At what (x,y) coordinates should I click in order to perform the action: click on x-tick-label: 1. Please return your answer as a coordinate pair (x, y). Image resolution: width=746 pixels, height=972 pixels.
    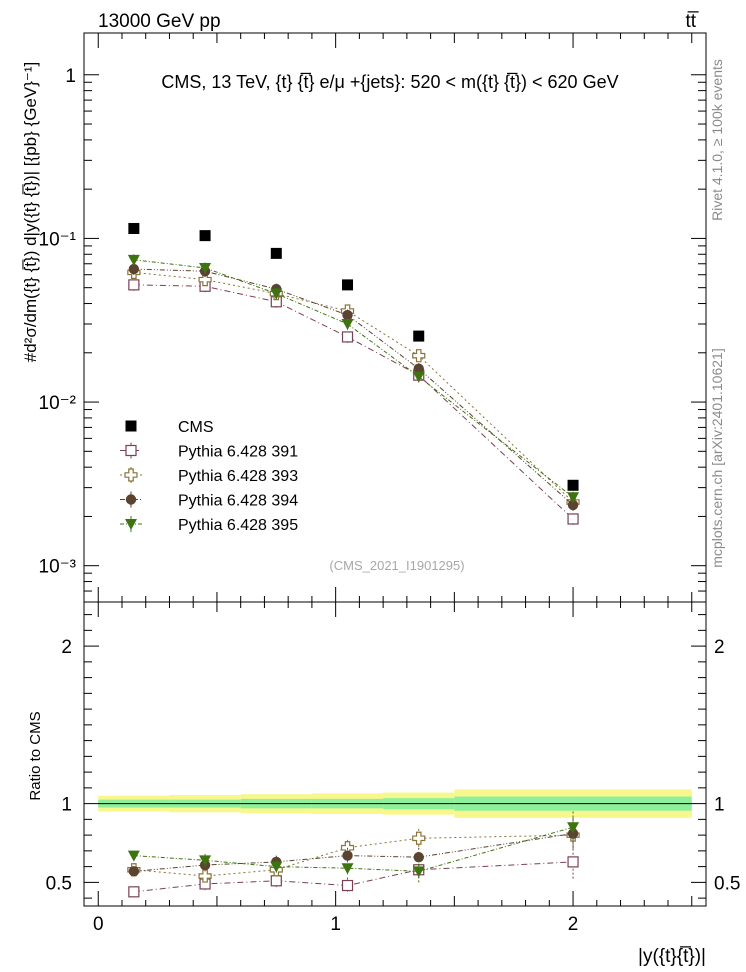
    Looking at the image, I should click on (335, 924).